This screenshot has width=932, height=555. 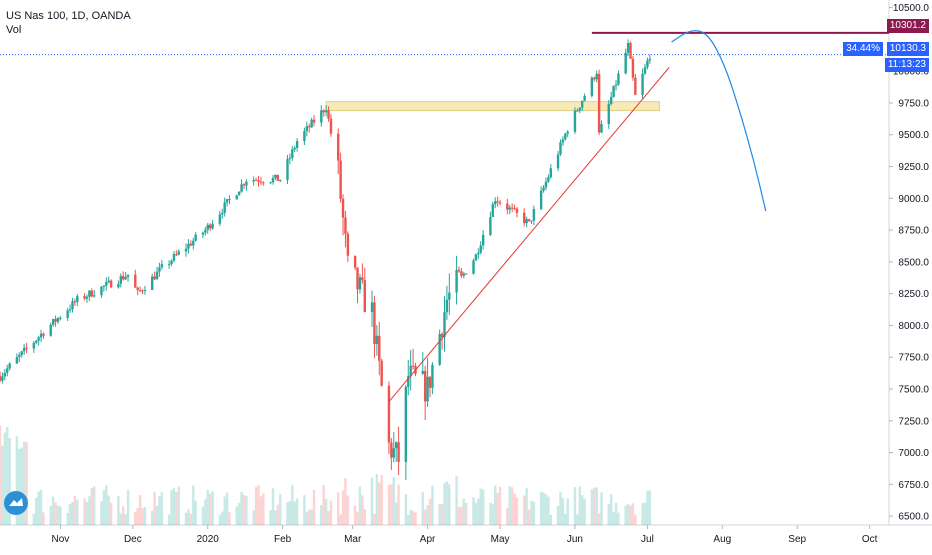 What do you see at coordinates (500, 539) in the screenshot?
I see `x-tick-label: May` at bounding box center [500, 539].